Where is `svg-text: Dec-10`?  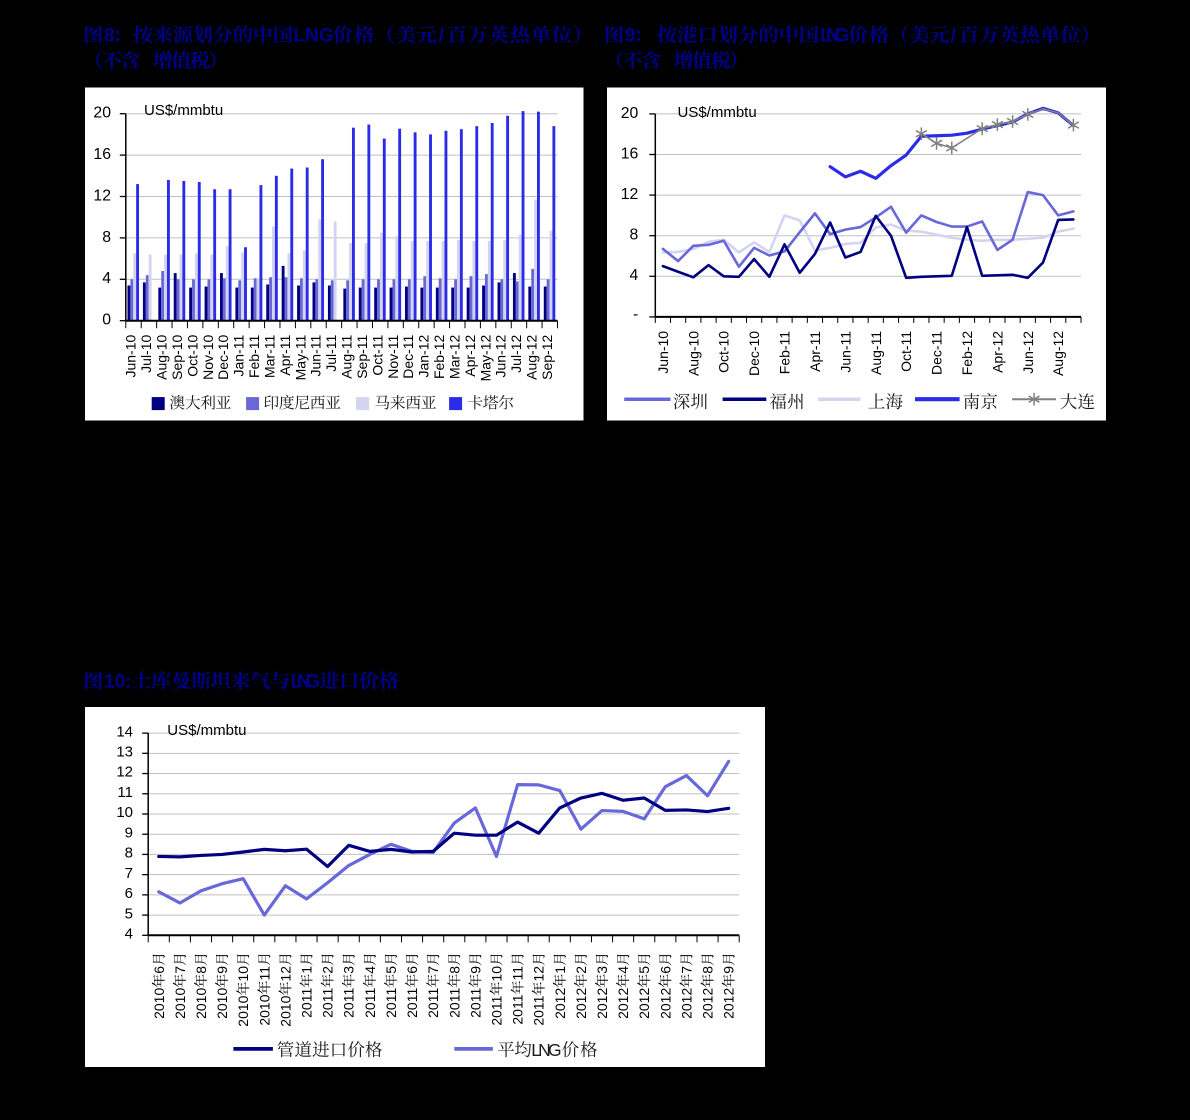
svg-text: Dec-10 is located at coordinates (754, 353).